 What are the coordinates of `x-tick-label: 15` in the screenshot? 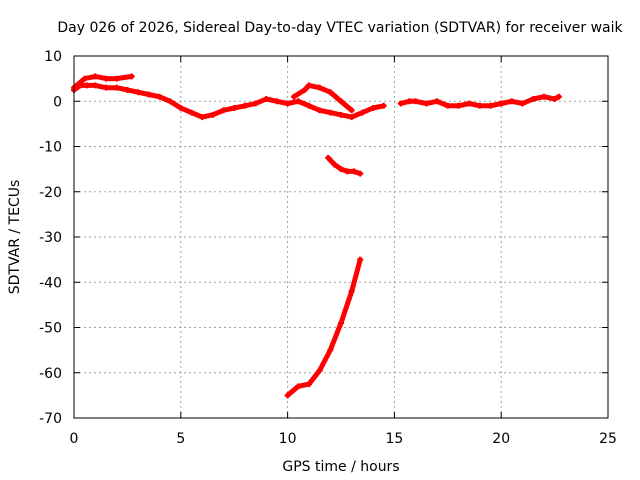 It's located at (394, 439).